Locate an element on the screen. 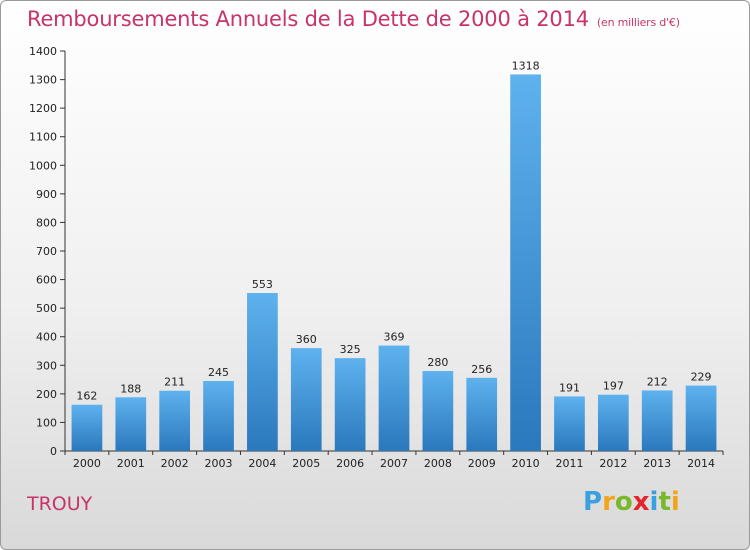  x-tick-label-2003: 2003 is located at coordinates (219, 463).